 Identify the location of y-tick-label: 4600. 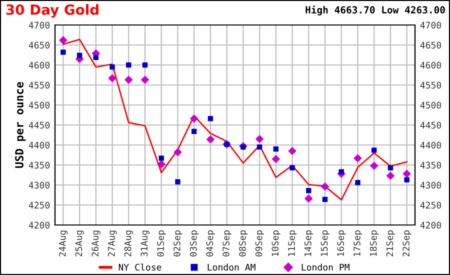
(39, 65).